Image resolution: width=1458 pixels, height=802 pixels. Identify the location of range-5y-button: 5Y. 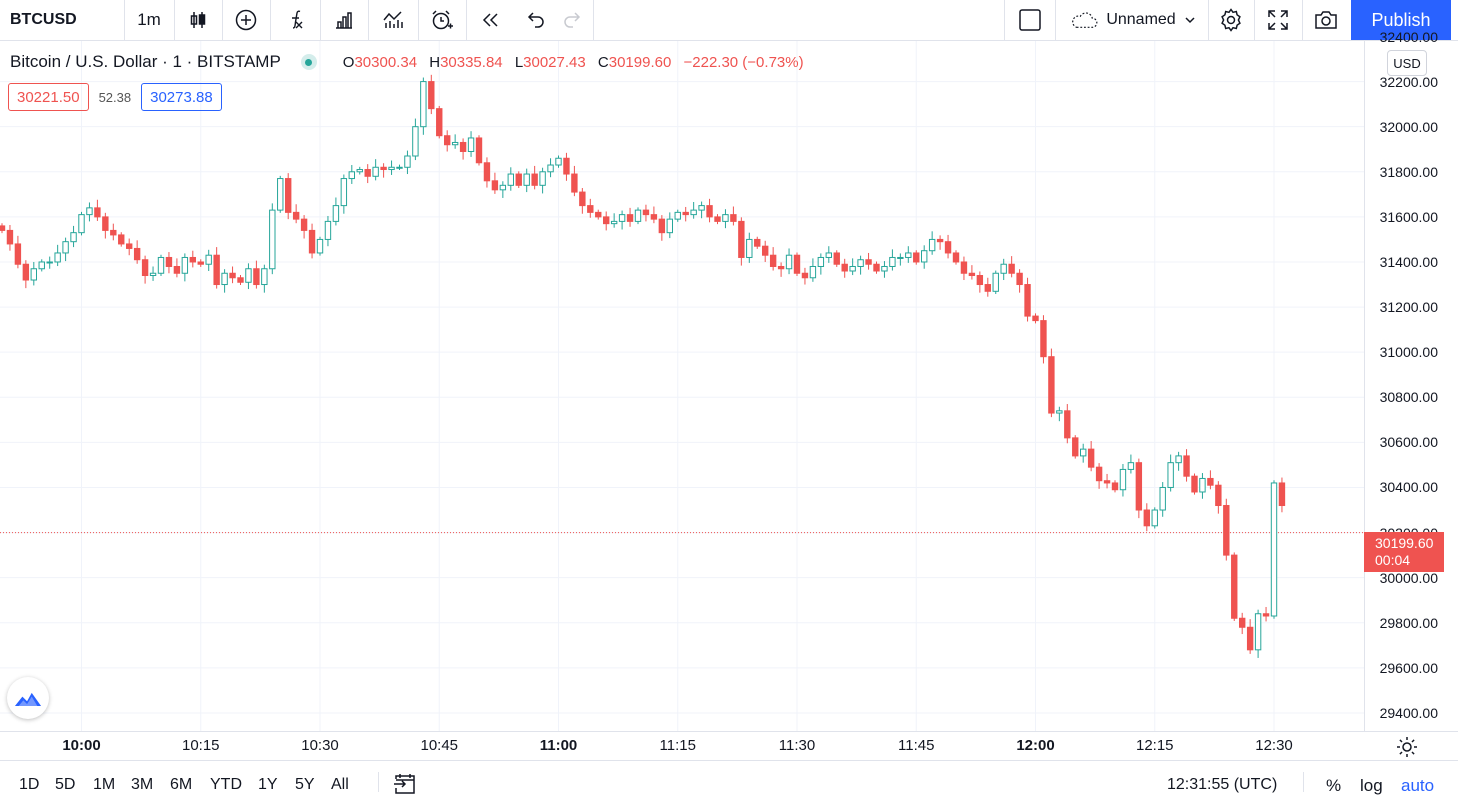
(305, 784).